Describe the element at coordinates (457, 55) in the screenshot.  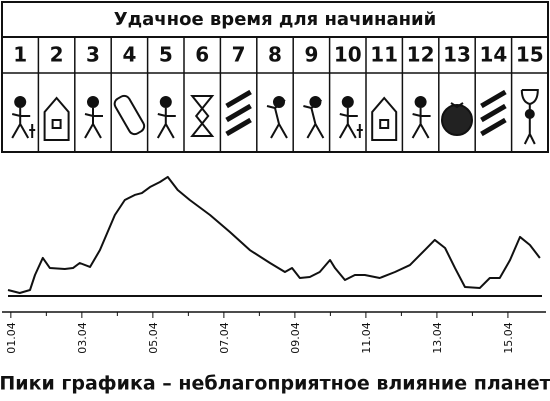
I see `day-number: 13` at that location.